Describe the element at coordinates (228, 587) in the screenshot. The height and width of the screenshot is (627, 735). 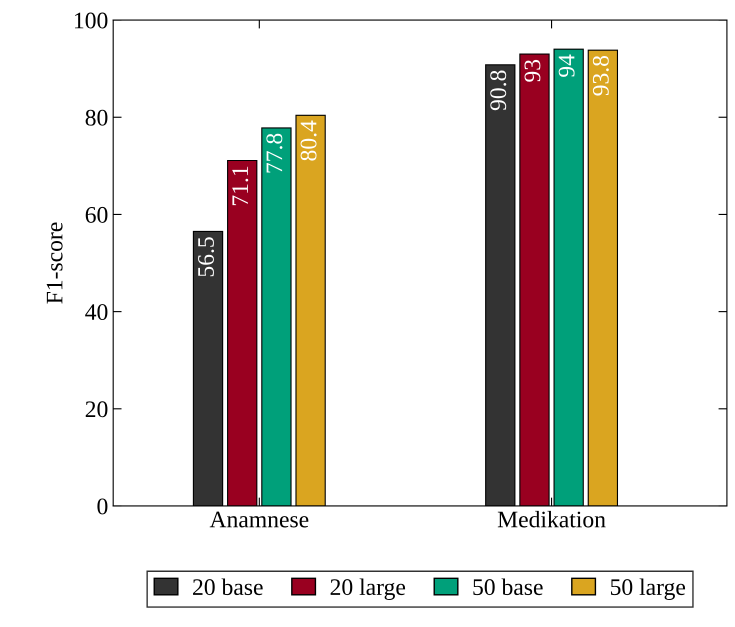
I see `legend-label: 20 base` at that location.